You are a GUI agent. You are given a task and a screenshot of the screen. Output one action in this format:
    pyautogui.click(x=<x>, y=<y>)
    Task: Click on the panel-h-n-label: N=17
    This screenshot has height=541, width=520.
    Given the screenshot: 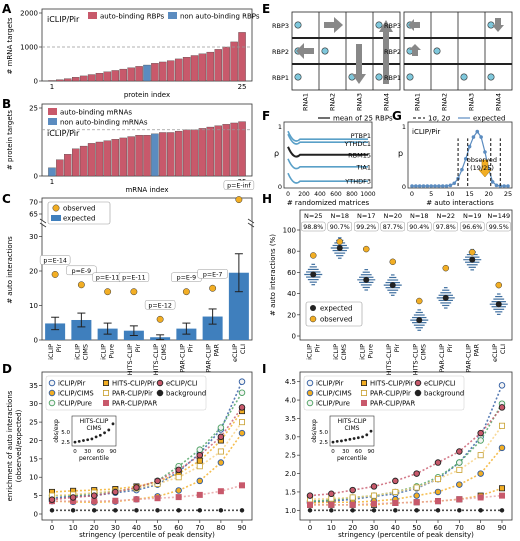 What is the action you would take?
    pyautogui.click(x=366, y=216)
    